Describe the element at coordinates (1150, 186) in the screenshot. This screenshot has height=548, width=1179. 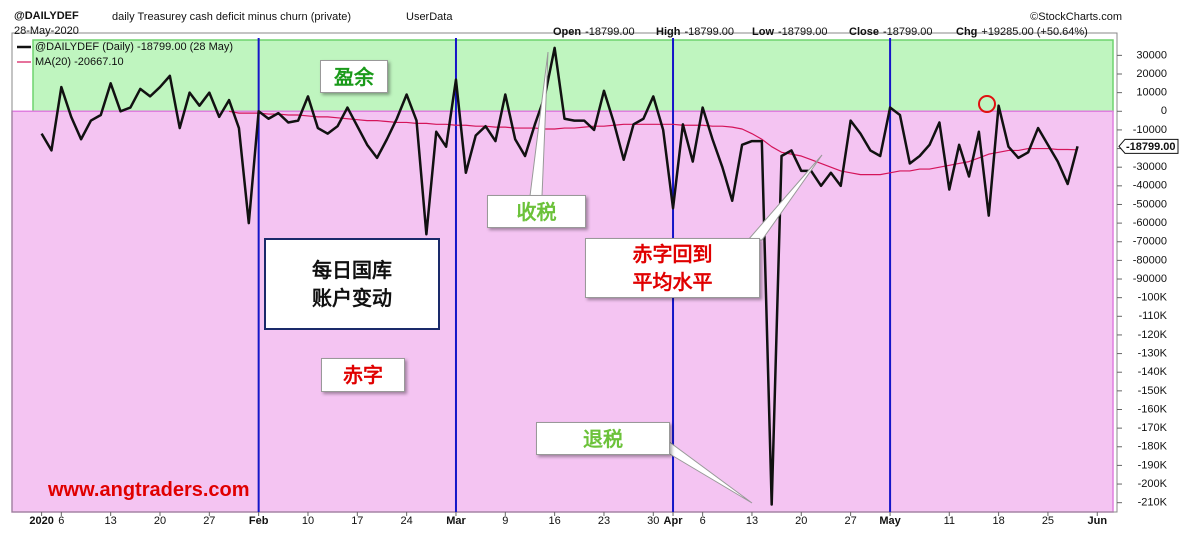
I see `y-tick-label: -40000` at that location.